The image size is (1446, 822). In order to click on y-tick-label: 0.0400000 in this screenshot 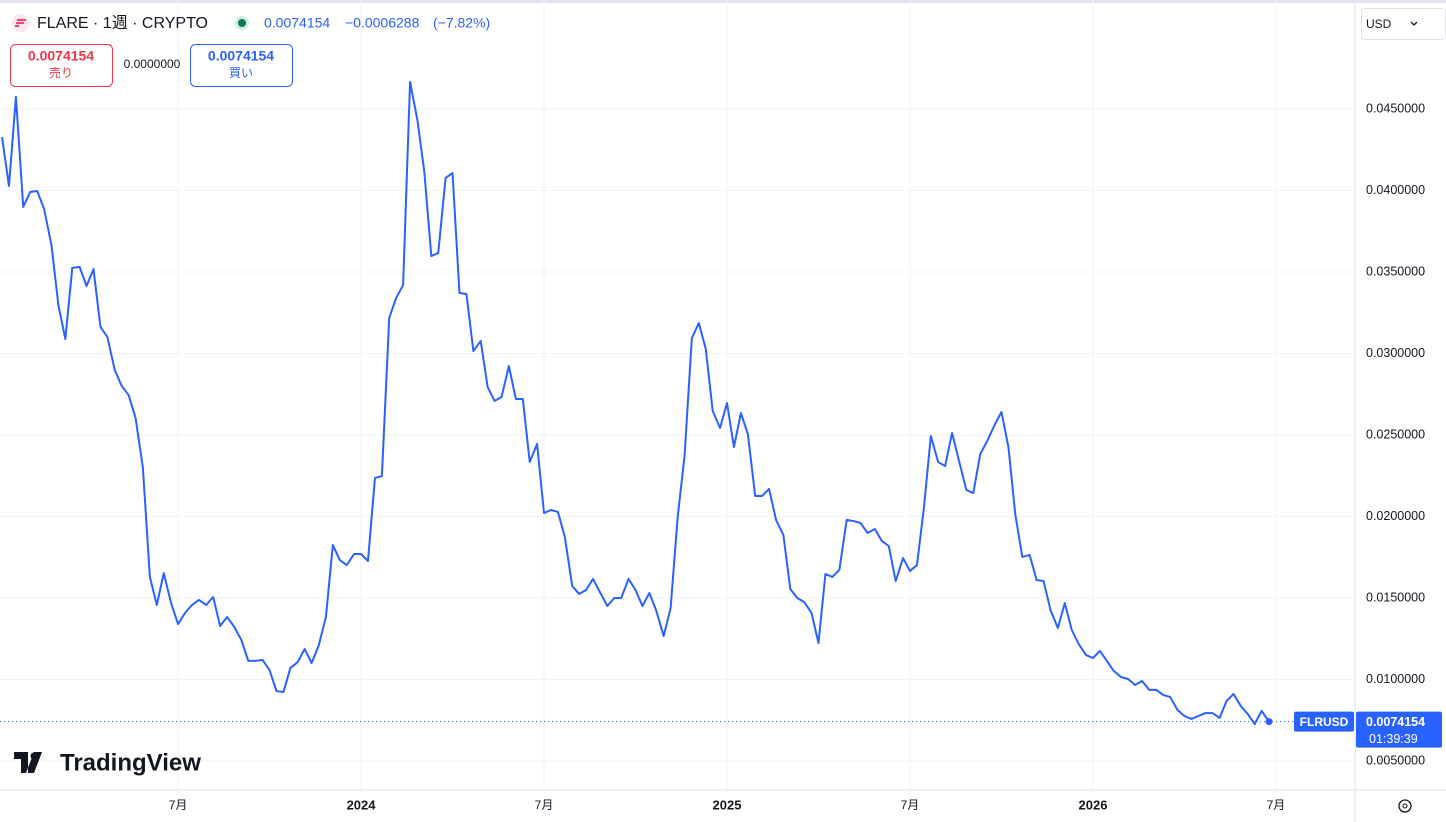, I will do `click(1395, 190)`.